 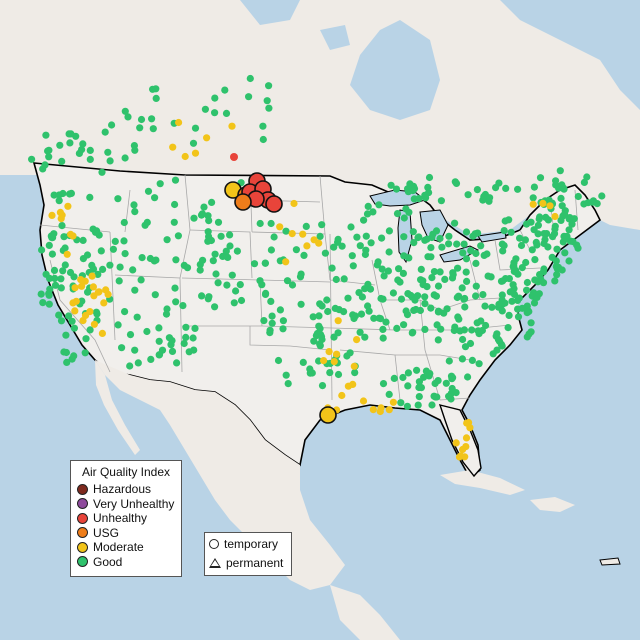 I want to click on arctic-water, so click(x=295, y=25).